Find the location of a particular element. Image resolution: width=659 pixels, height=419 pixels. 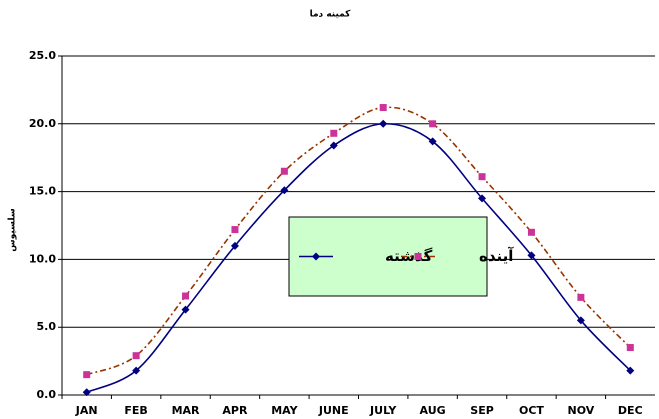

x-tick-label: SEP is located at coordinates (482, 410).